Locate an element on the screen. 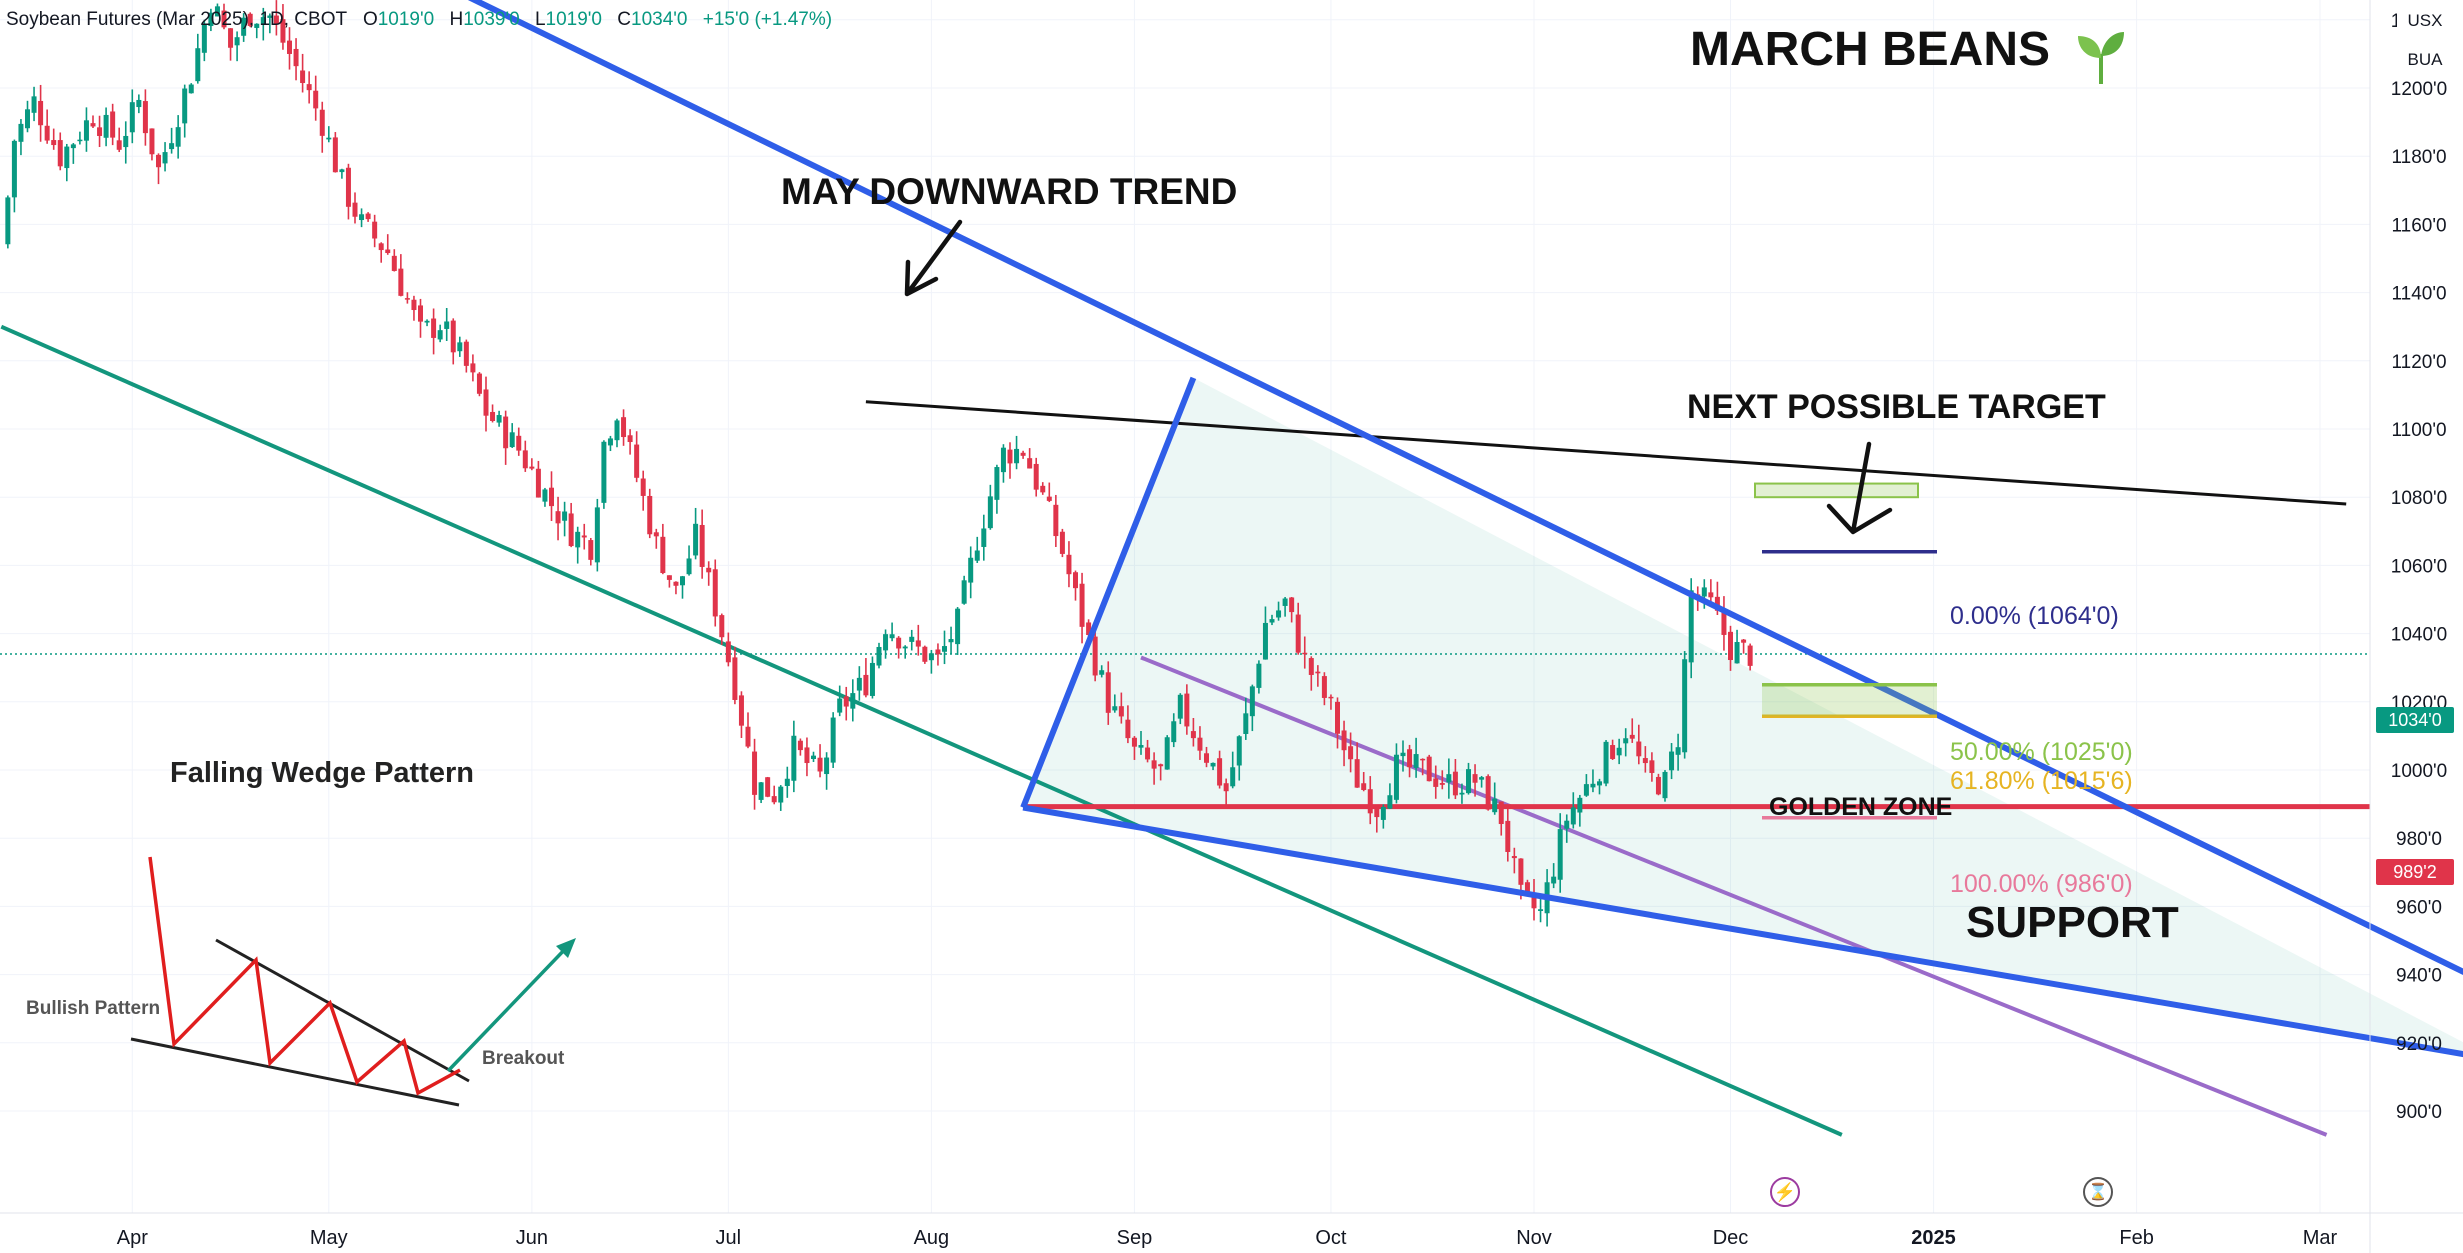 This screenshot has width=2463, height=1253. golden-zone-annotation: GOLDEN ZONE is located at coordinates (1861, 807).